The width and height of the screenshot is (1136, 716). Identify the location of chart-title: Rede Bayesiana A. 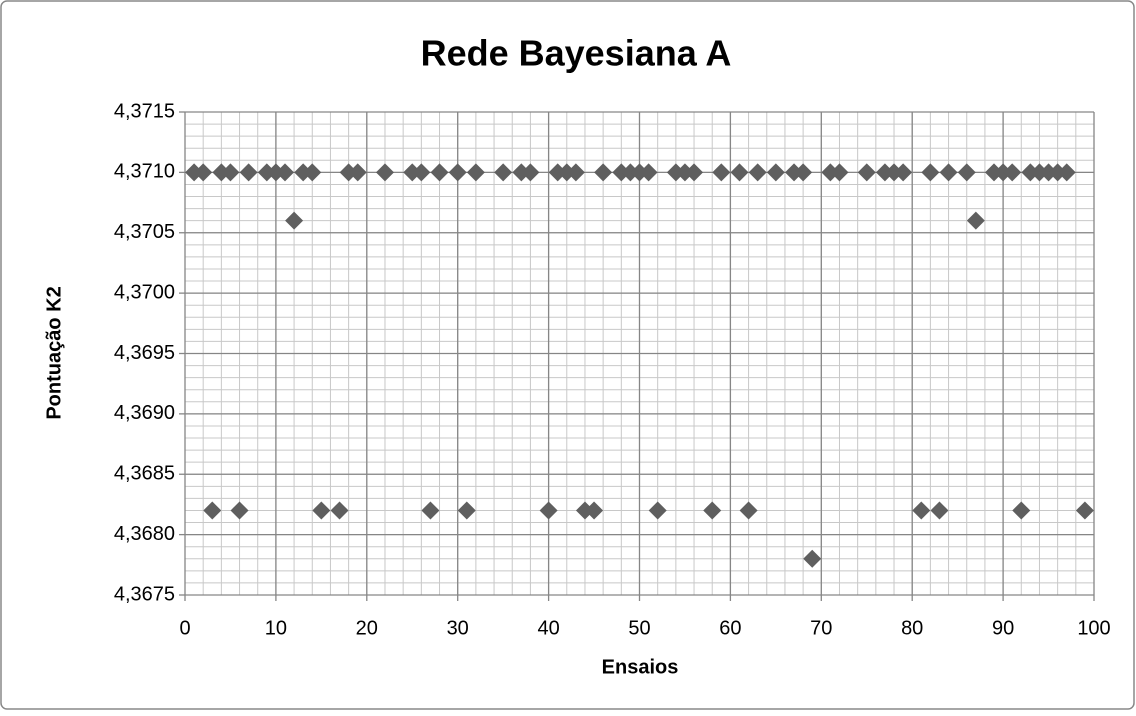
(576, 53).